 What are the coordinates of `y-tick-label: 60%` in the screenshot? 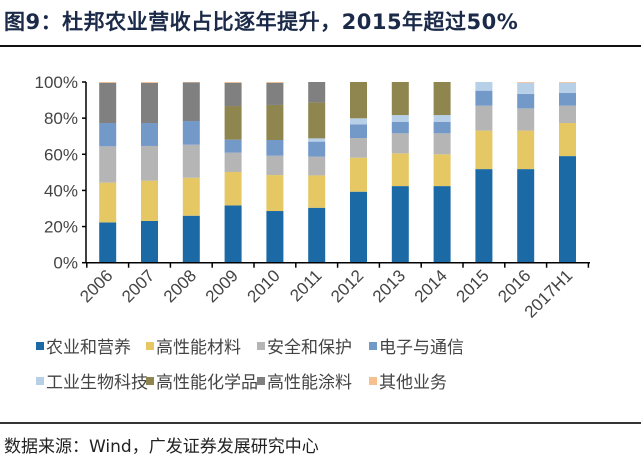 It's located at (61, 154).